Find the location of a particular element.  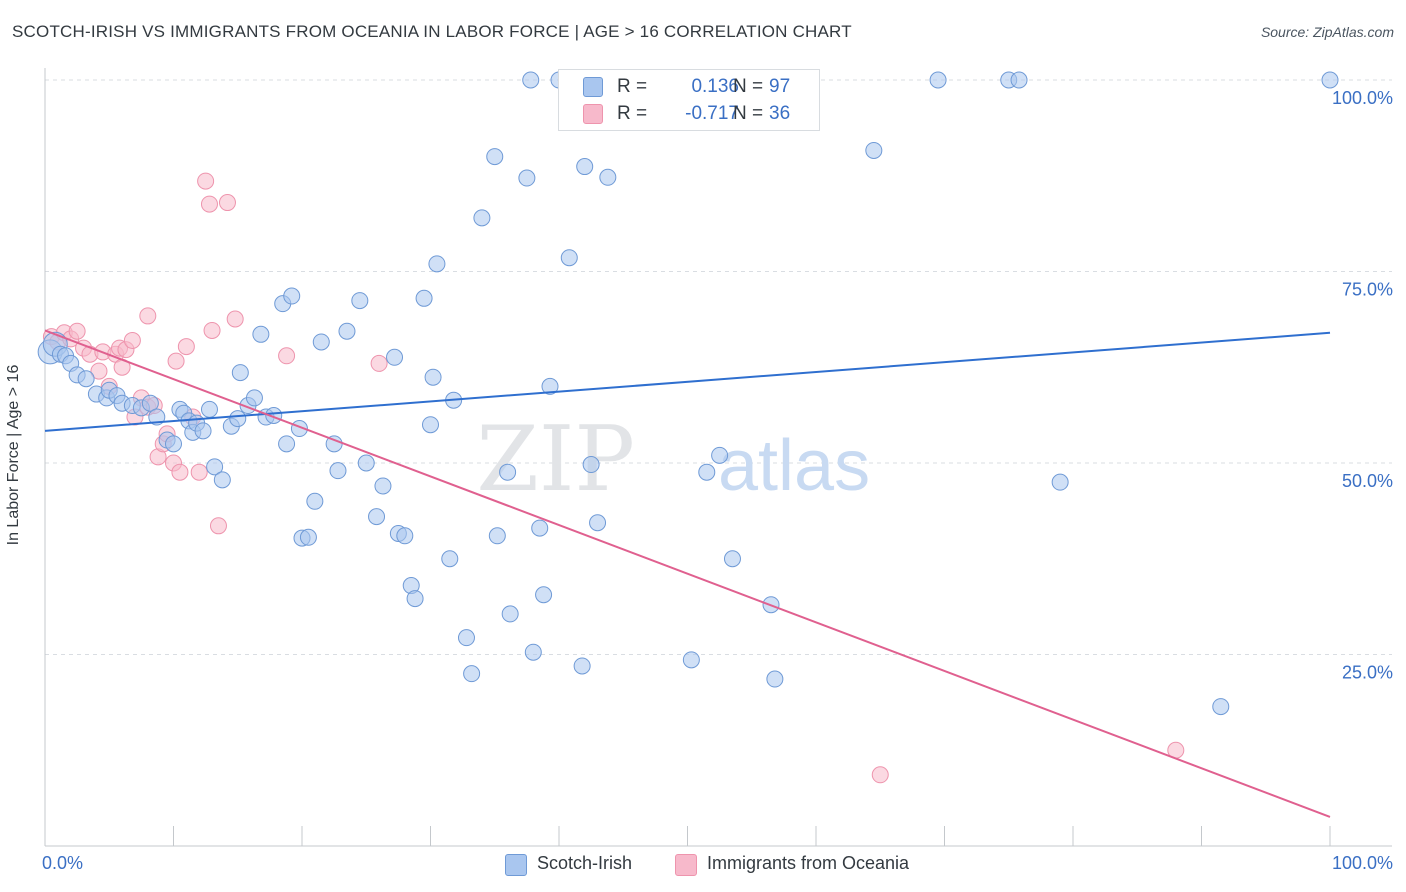

y-axis-label: In Labor Force | Age > 16 is located at coordinates (13, 455).